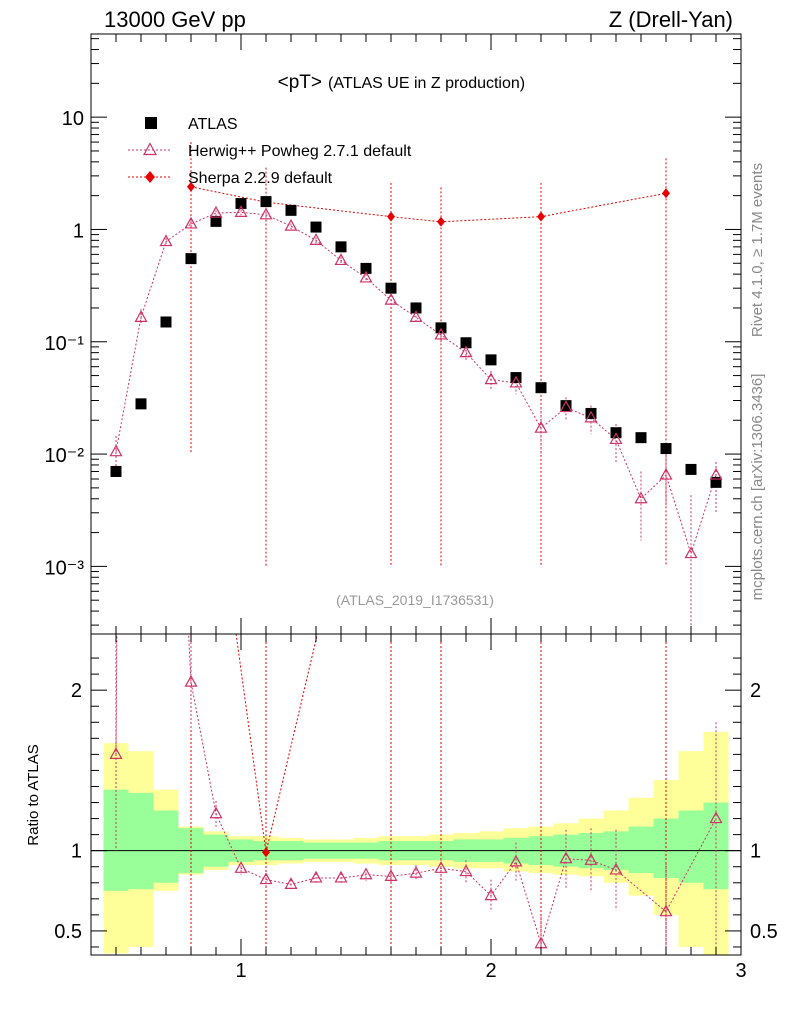  What do you see at coordinates (764, 932) in the screenshot?
I see `ratio-y-tick-label-right: 0.5` at bounding box center [764, 932].